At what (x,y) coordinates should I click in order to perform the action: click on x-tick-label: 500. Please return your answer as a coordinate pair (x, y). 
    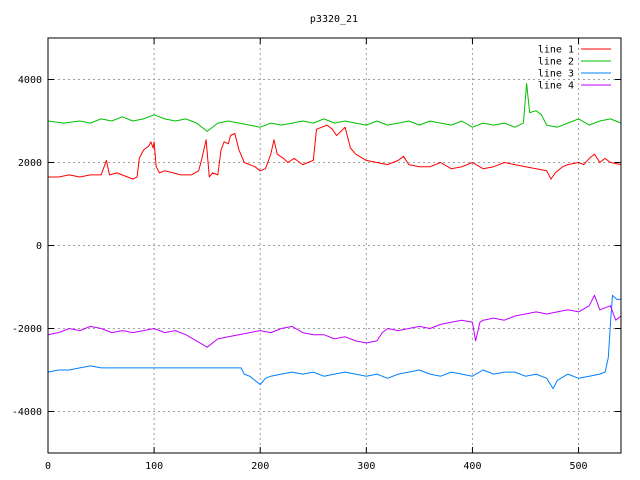
    Looking at the image, I should click on (579, 466).